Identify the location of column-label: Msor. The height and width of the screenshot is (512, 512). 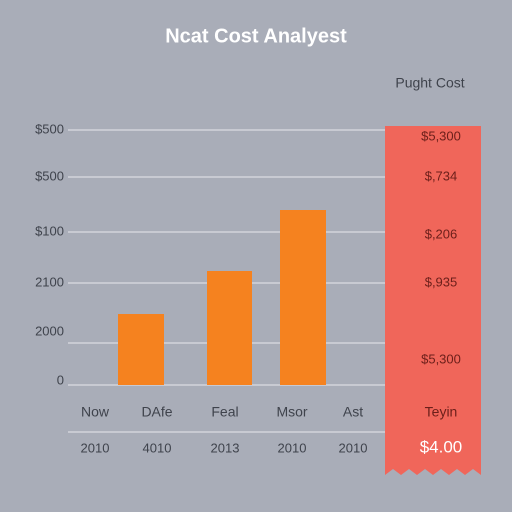
(291, 412).